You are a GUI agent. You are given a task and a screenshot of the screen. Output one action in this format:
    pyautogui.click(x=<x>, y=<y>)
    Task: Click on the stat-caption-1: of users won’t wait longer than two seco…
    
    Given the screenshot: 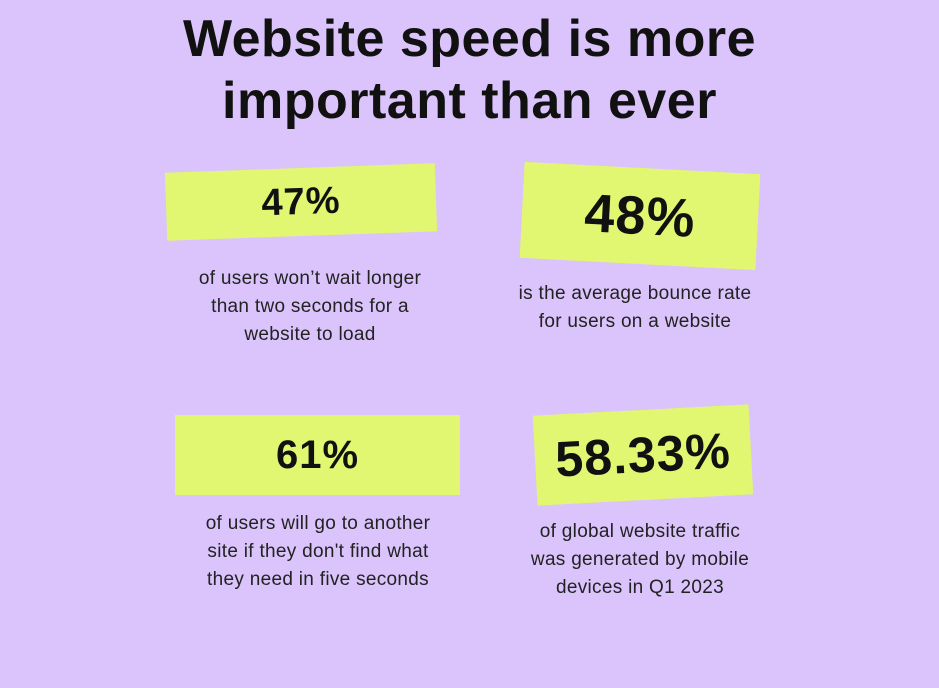 What is the action you would take?
    pyautogui.click(x=310, y=306)
    